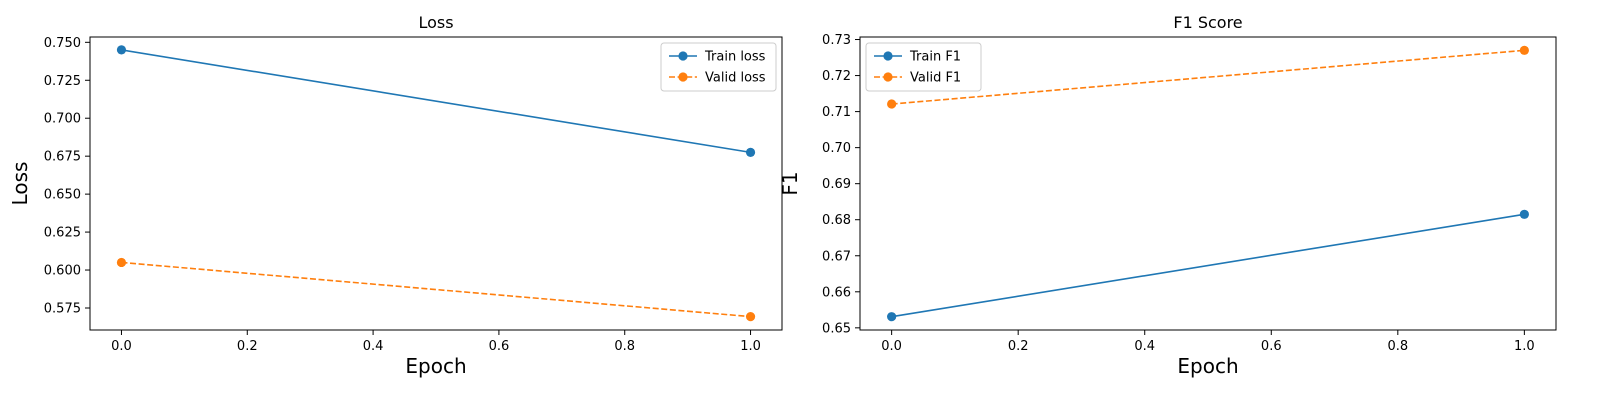  I want to click on y-tick-label: 0.725, so click(62, 81).